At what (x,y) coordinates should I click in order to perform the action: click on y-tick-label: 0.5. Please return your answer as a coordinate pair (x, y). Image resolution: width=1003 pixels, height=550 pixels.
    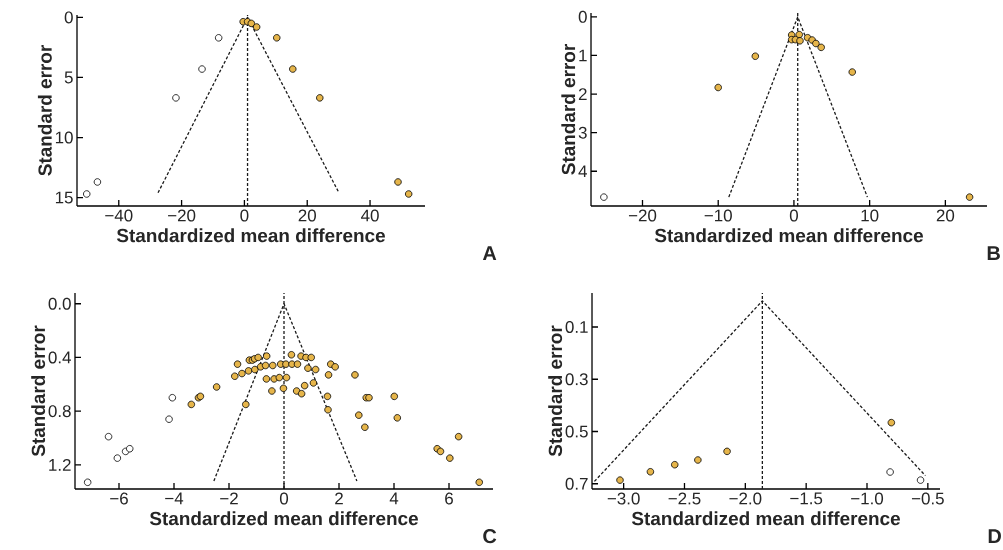
    Looking at the image, I should click on (576, 431).